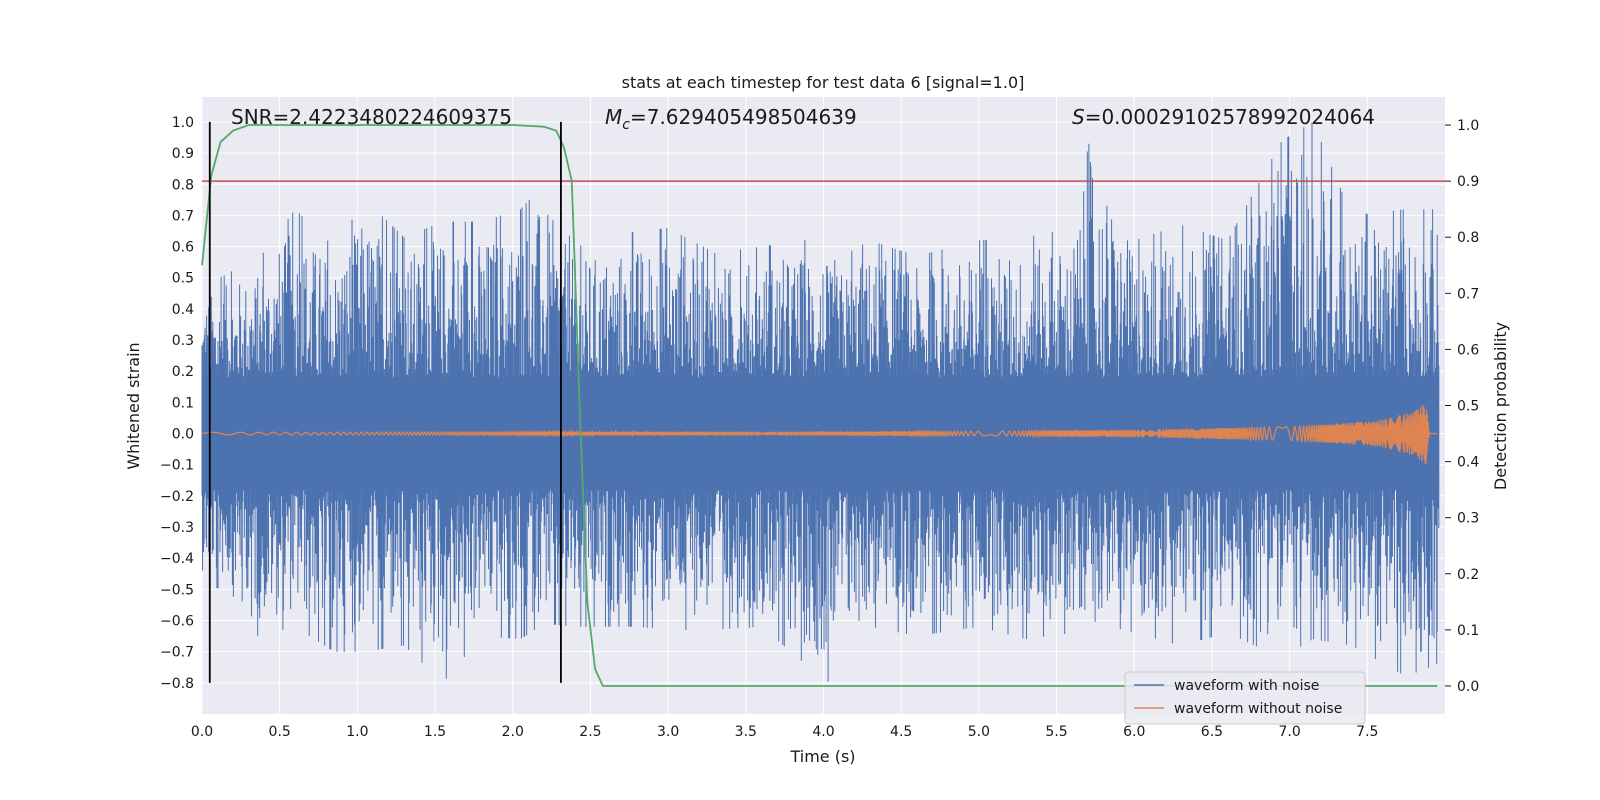 The image size is (1600, 800). Describe the element at coordinates (743, 117) in the screenshot. I see `chirp-mass-value: =7.629405498504639` at that location.